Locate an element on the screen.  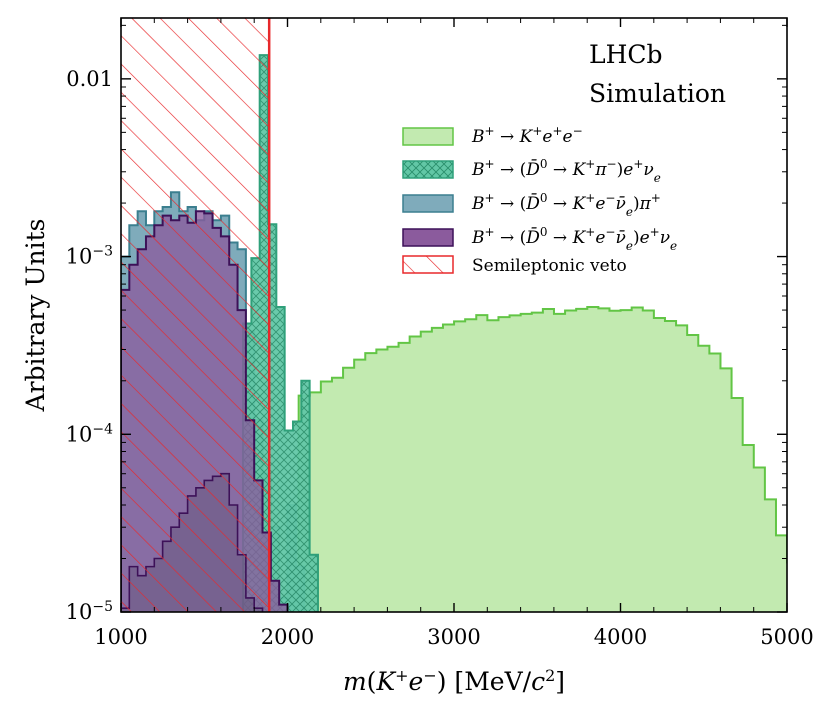
x-tick-label: 5000 is located at coordinates (786, 637).